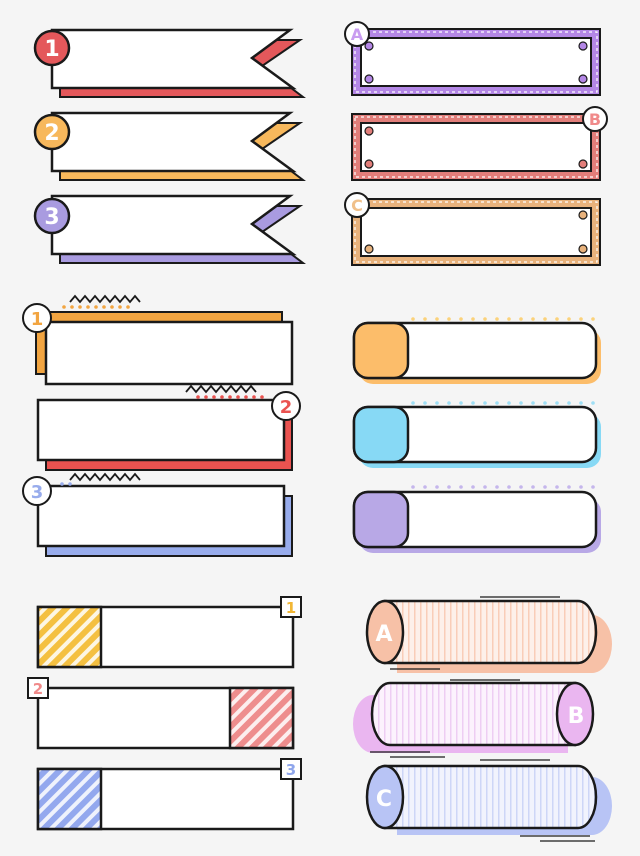 The height and width of the screenshot is (856, 640). I want to click on stitched-frame-a: A, so click(472, 58).